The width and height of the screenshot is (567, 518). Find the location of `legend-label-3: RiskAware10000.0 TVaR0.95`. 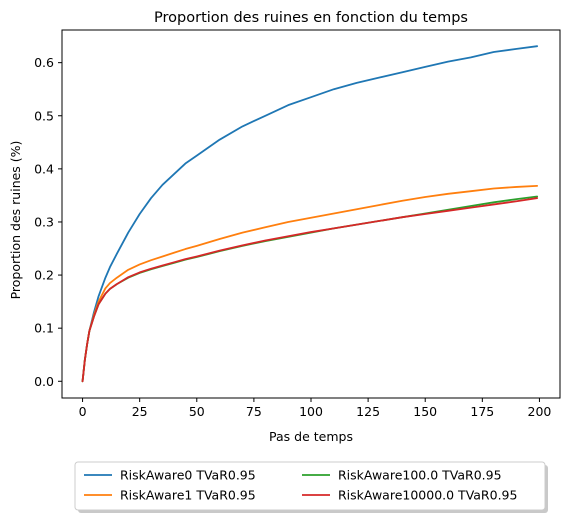

legend-label-3: RiskAware10000.0 TVaR0.95 is located at coordinates (427, 495).